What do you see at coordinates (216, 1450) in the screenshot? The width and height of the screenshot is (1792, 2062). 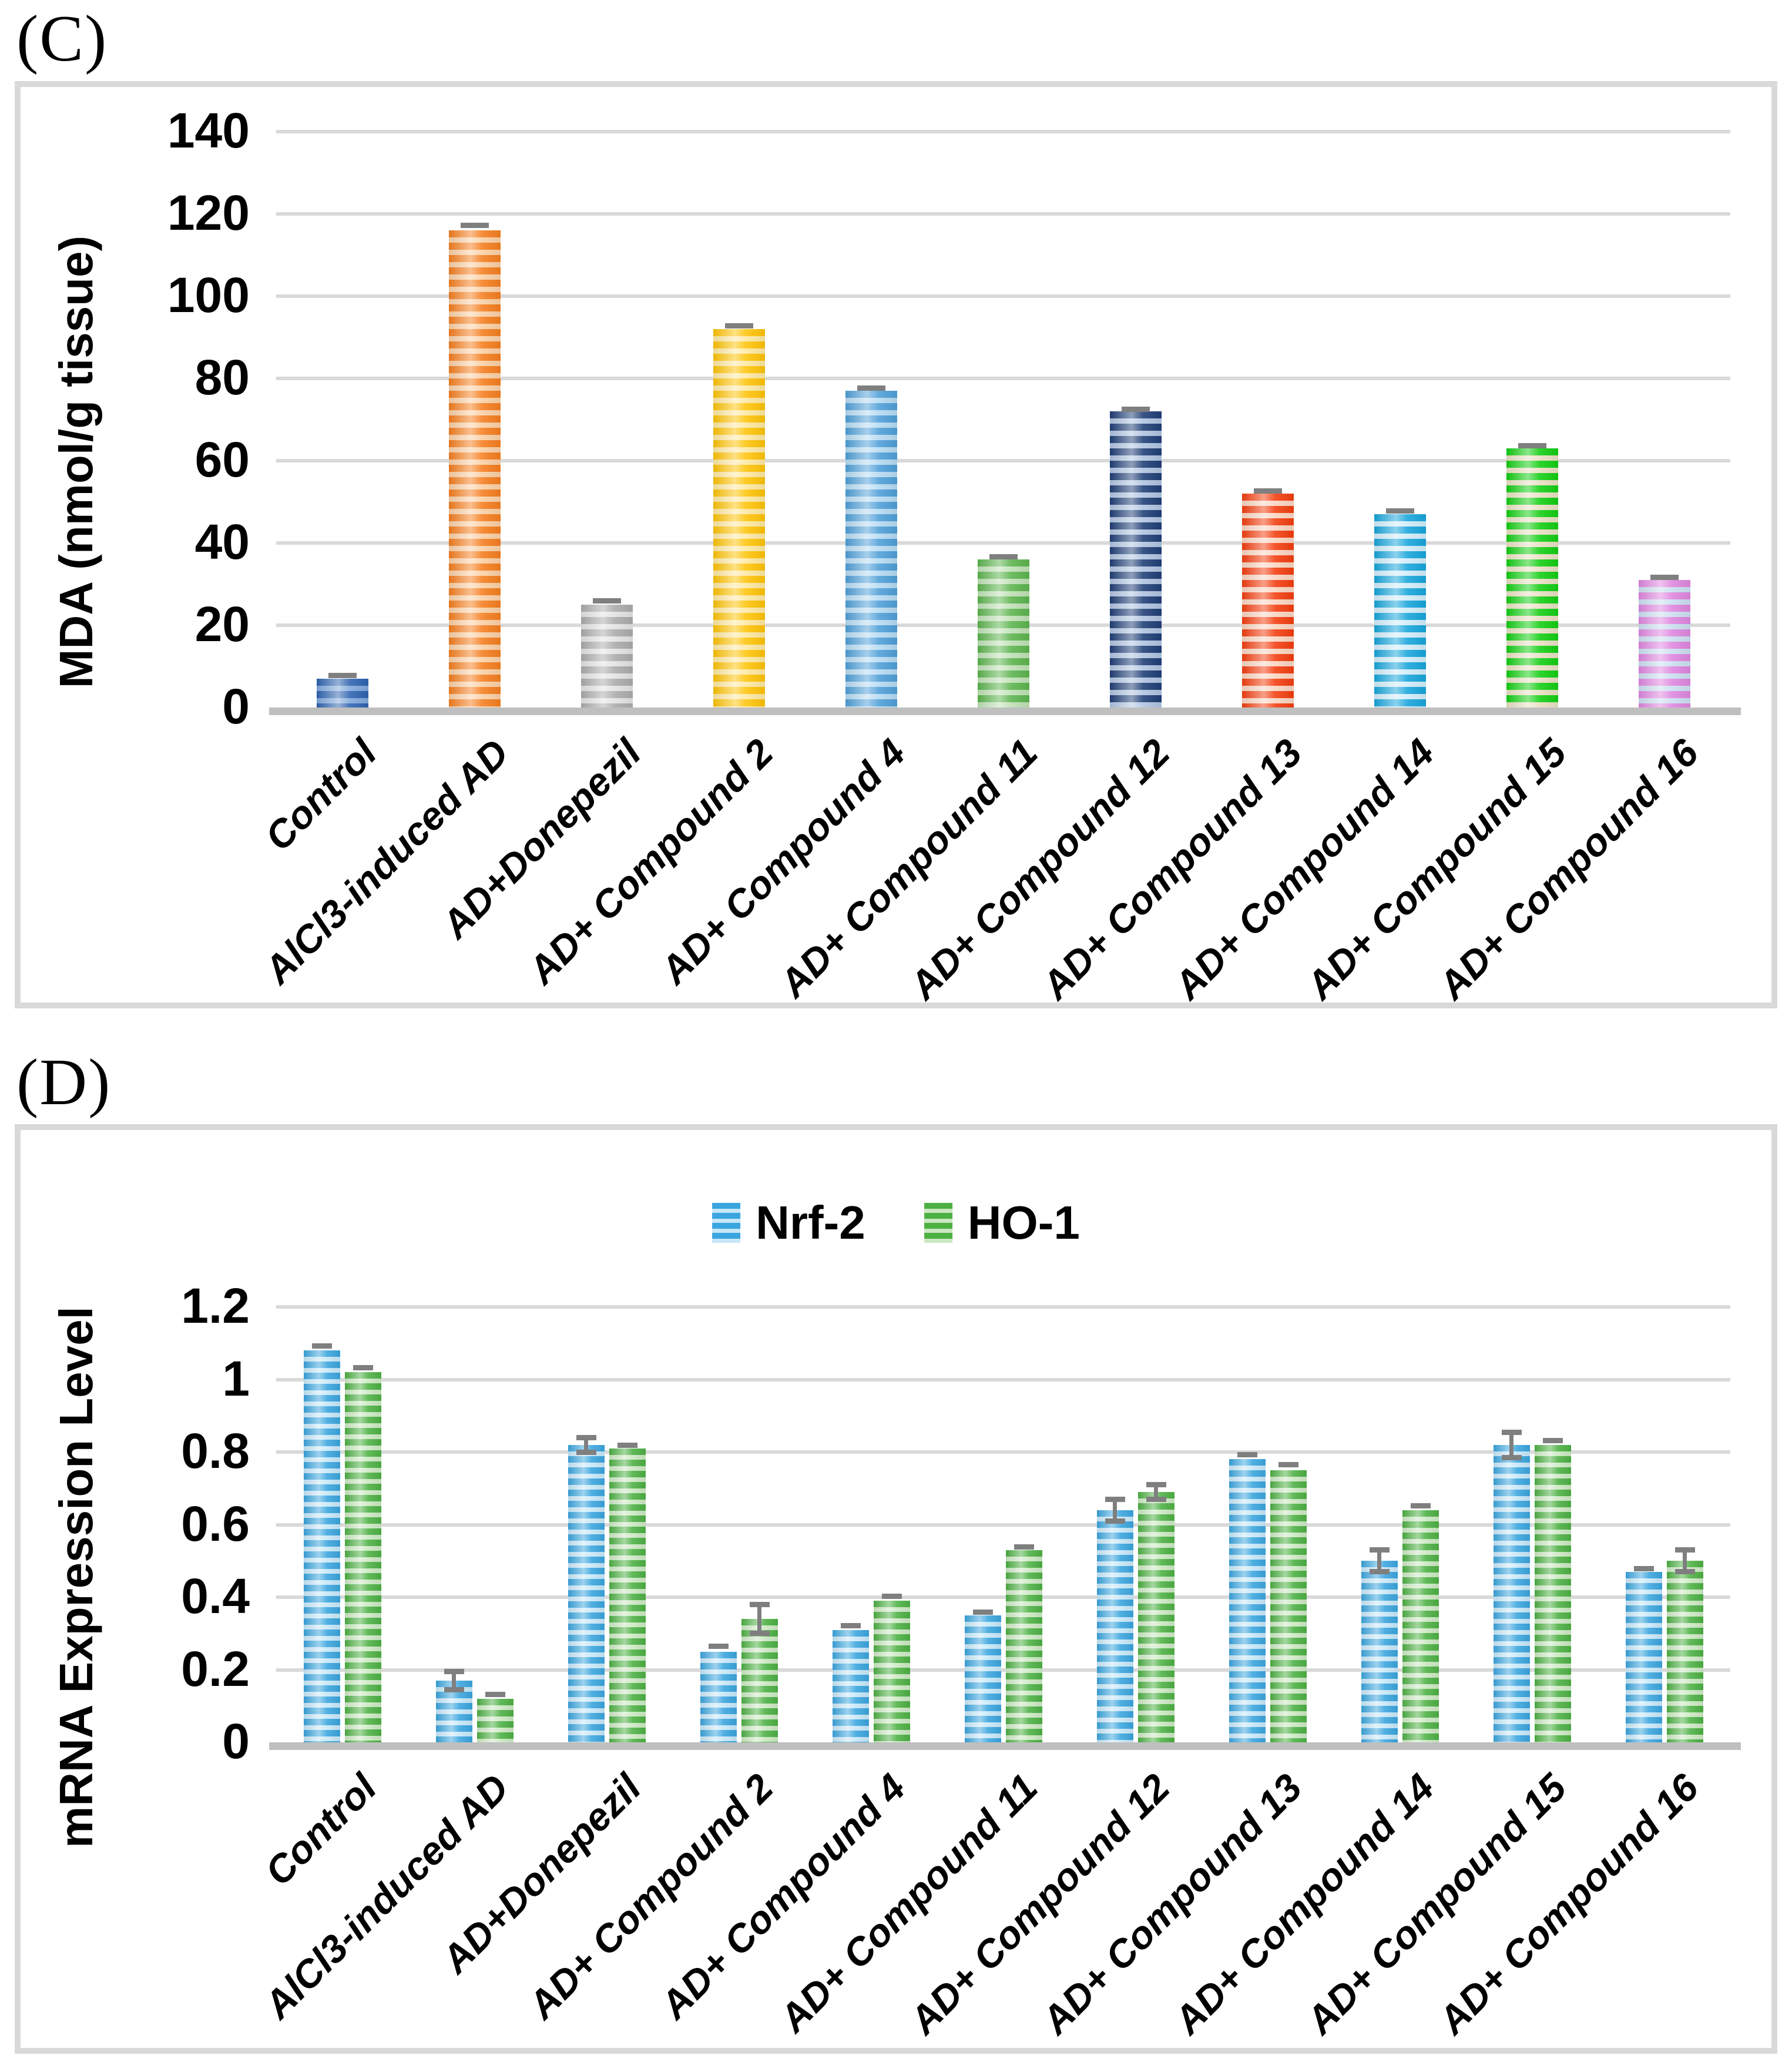 I see `y-tick-label: 0.8` at bounding box center [216, 1450].